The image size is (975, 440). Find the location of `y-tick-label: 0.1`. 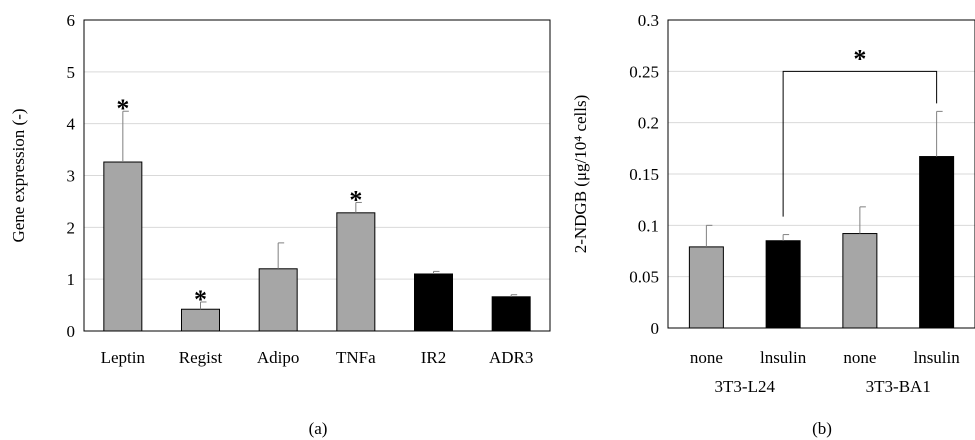

y-tick-label: 0.1 is located at coordinates (648, 225).